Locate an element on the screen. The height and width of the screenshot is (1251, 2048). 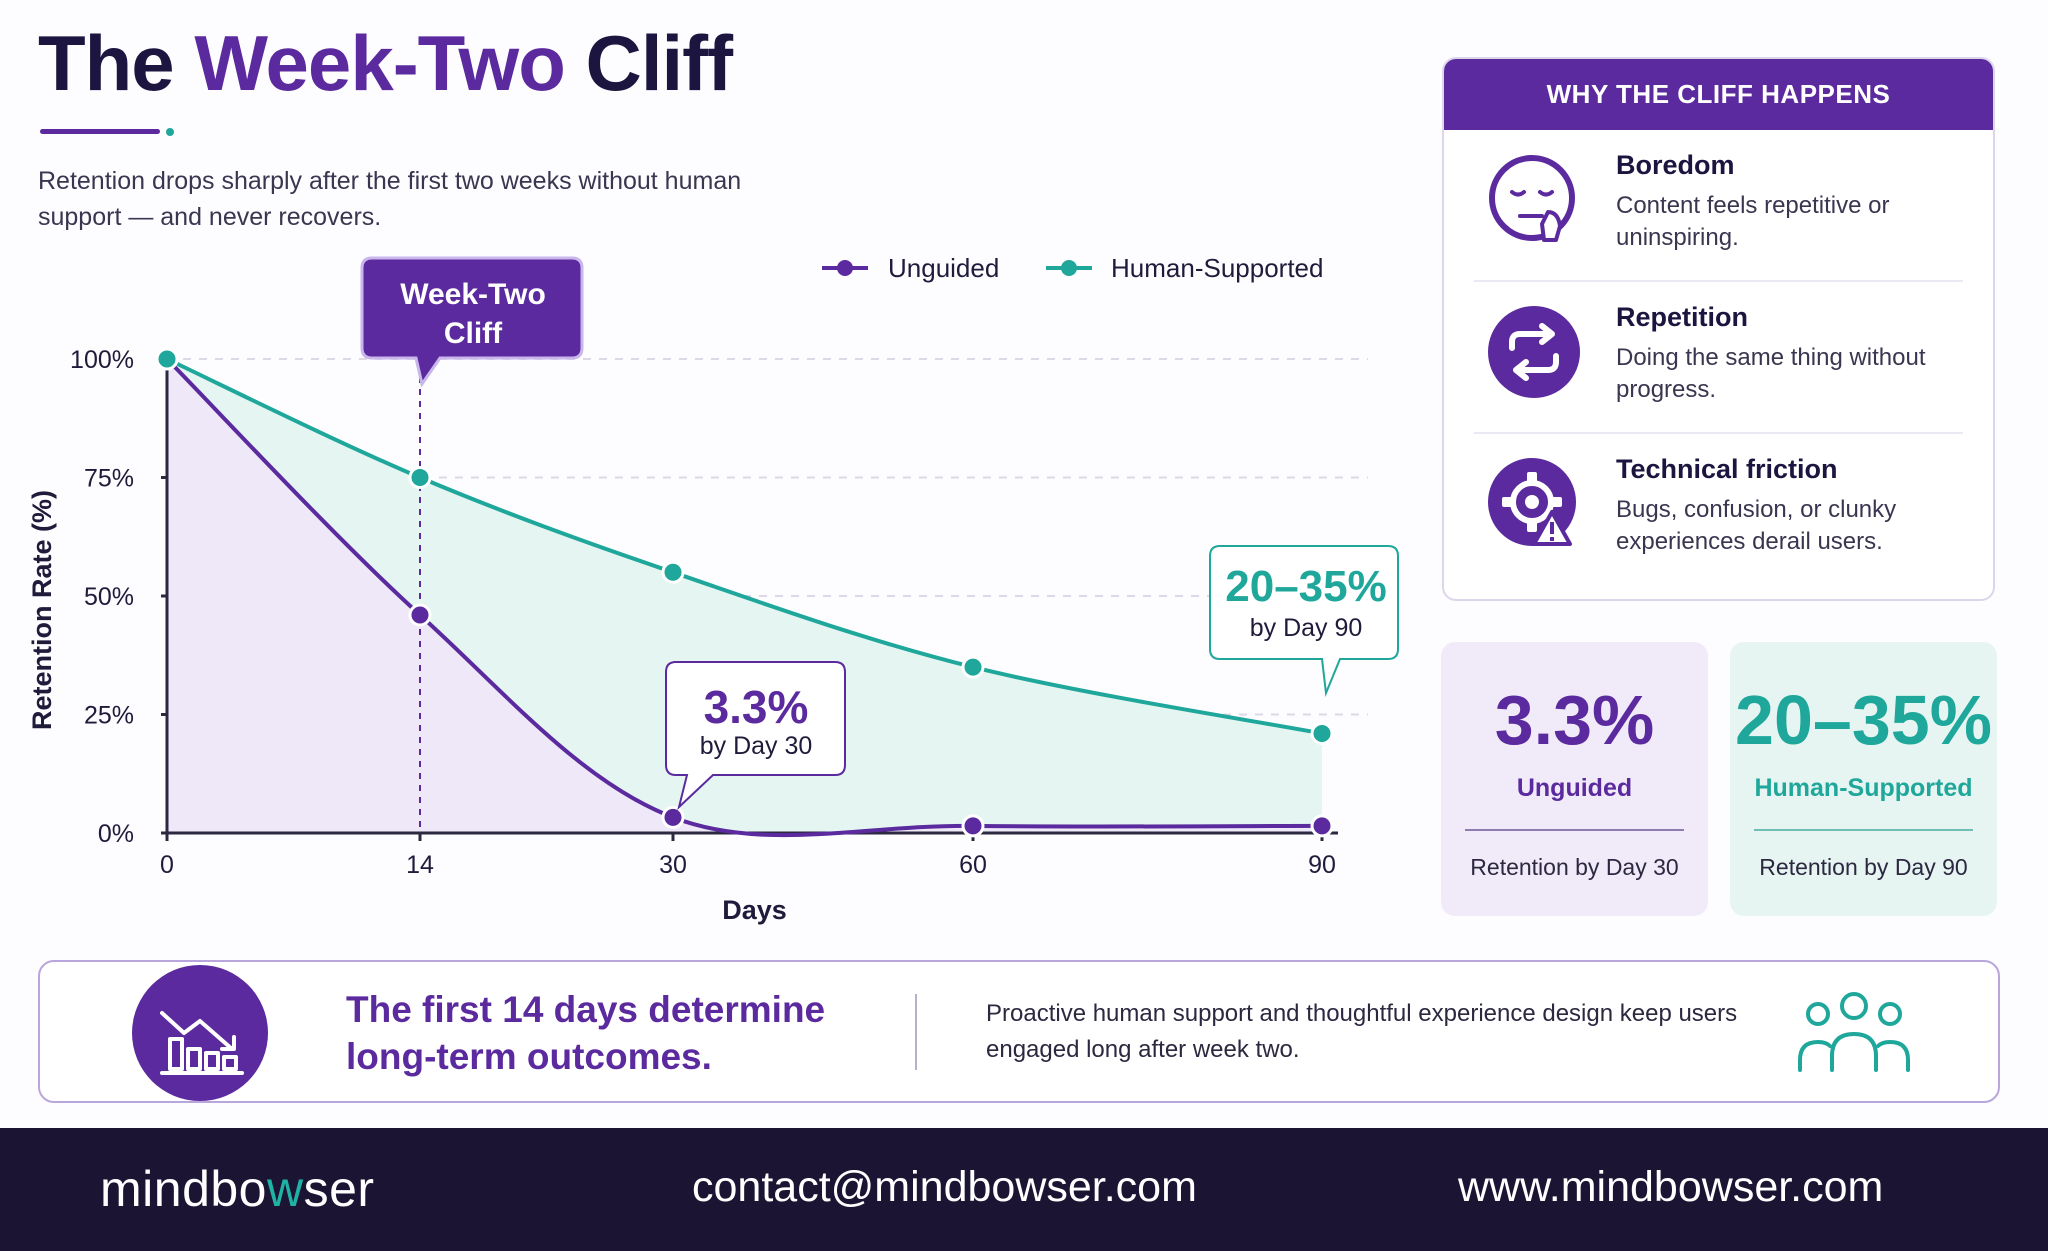
x-tick-label: 14 is located at coordinates (420, 865).